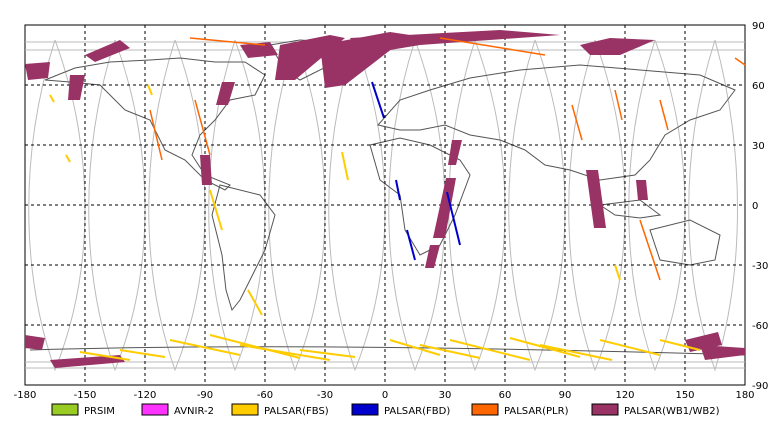 The image size is (770, 430). Describe the element at coordinates (265, 395) in the screenshot. I see `lon-tick-label: -60` at that location.